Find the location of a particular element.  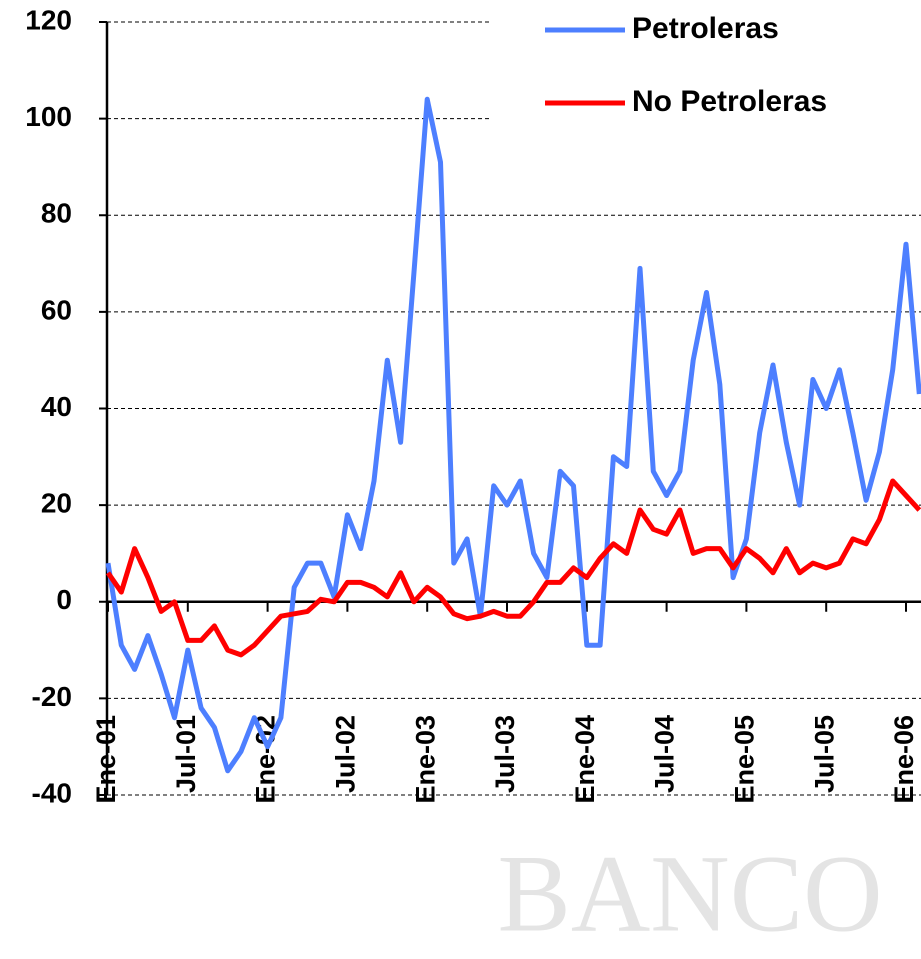

y-tick-label: 20 is located at coordinates (56, 503).